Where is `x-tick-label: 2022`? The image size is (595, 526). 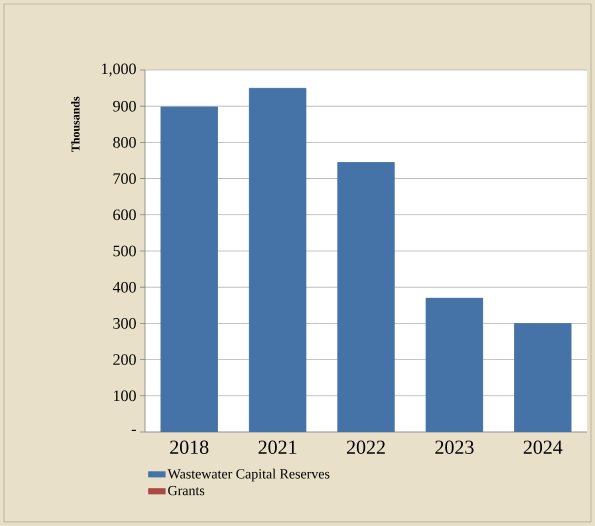
x-tick-label: 2022 is located at coordinates (365, 447).